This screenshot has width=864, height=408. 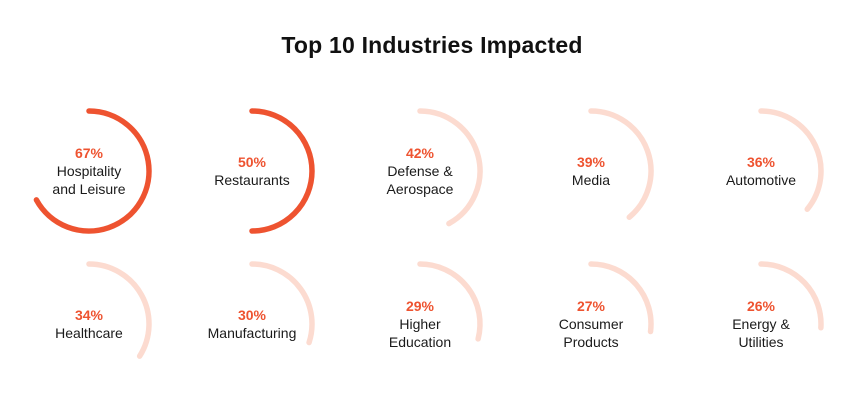 I want to click on industry-item-automotive: 36% Automotive, so click(x=775, y=160).